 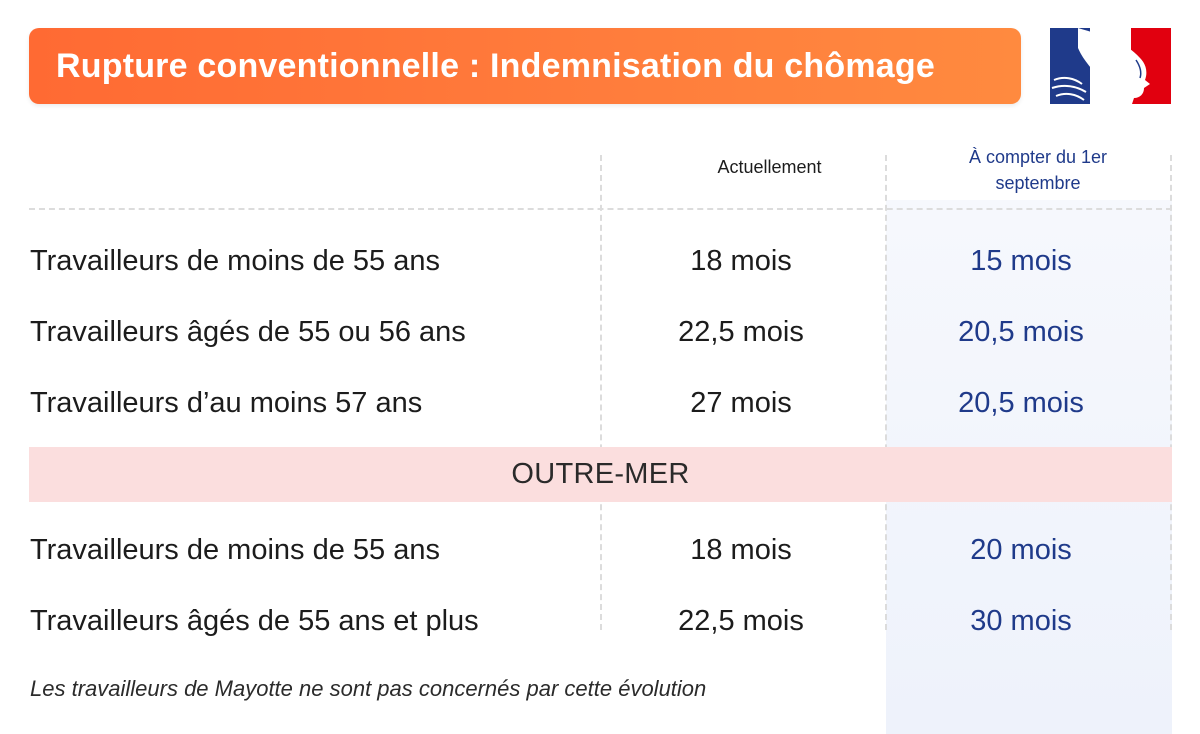 What do you see at coordinates (886, 392) in the screenshot?
I see `column-divider-middle` at bounding box center [886, 392].